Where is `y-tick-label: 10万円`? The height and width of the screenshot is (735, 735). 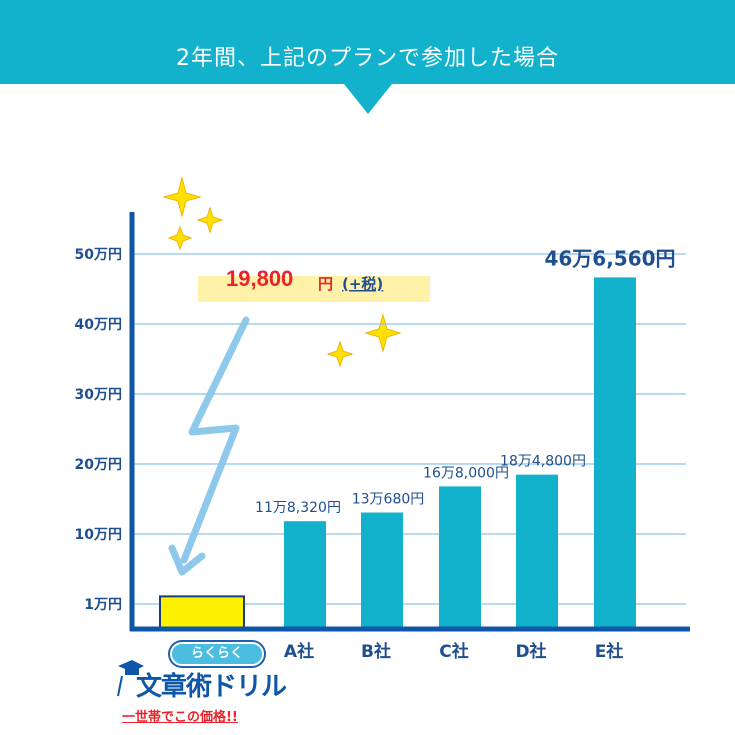
y-tick-label: 10万円 is located at coordinates (98, 535).